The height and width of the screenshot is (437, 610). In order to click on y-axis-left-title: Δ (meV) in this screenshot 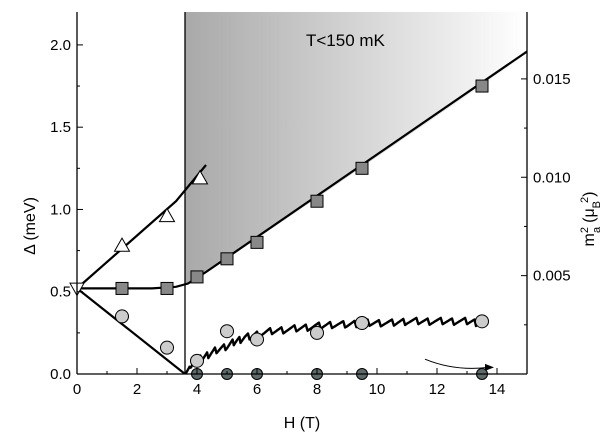, I will do `click(30, 226)`.